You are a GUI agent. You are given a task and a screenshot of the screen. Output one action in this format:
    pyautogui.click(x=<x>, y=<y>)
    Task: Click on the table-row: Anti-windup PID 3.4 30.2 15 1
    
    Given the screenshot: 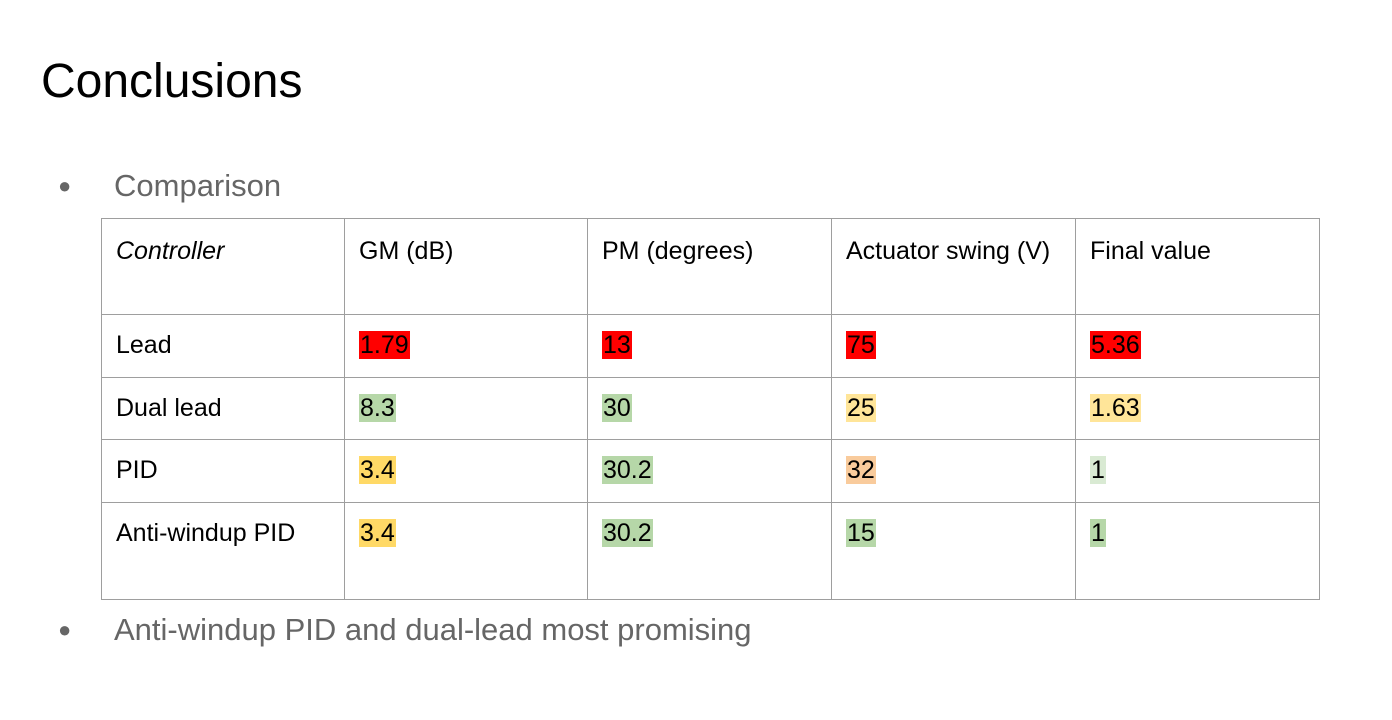 What is the action you would take?
    pyautogui.click(x=710, y=551)
    